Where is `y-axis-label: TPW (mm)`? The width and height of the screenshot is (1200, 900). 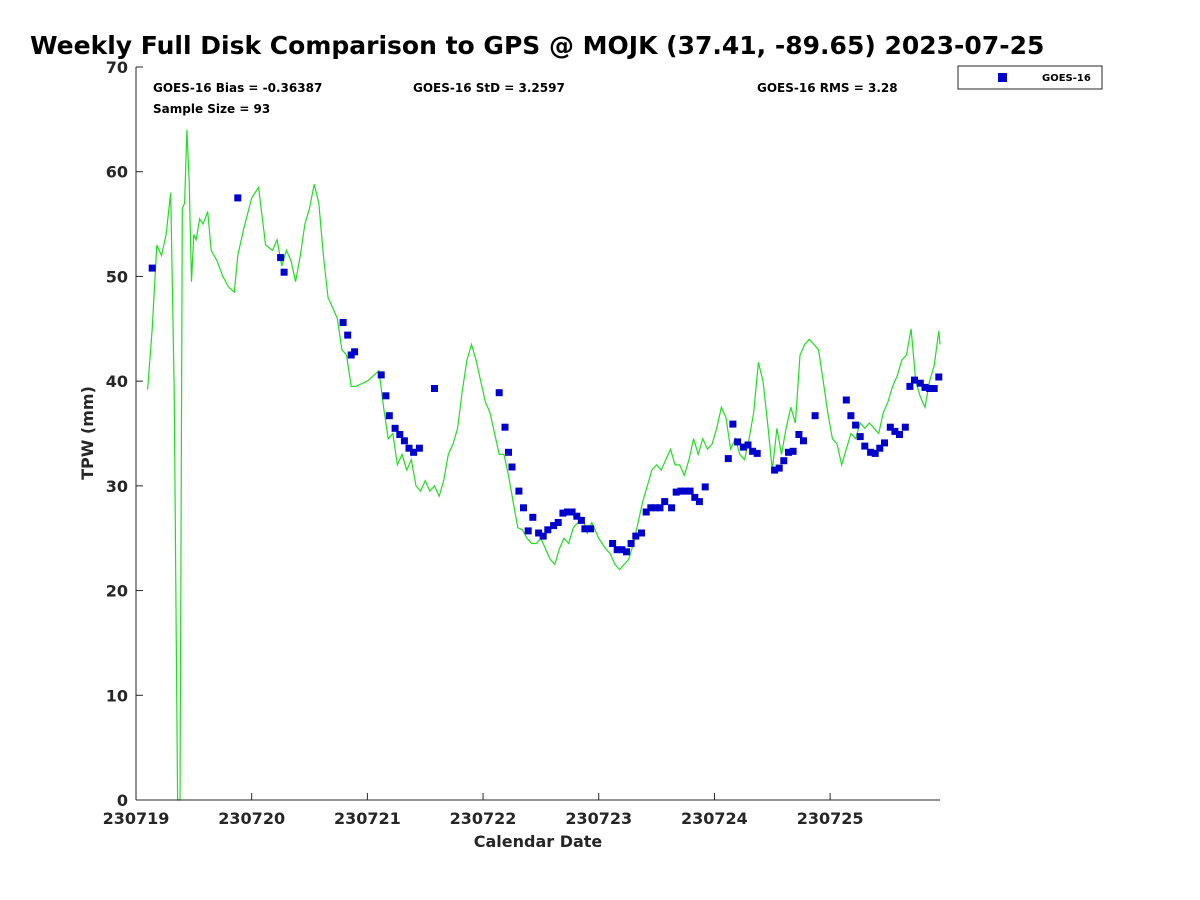
y-axis-label: TPW (mm) is located at coordinates (87, 433).